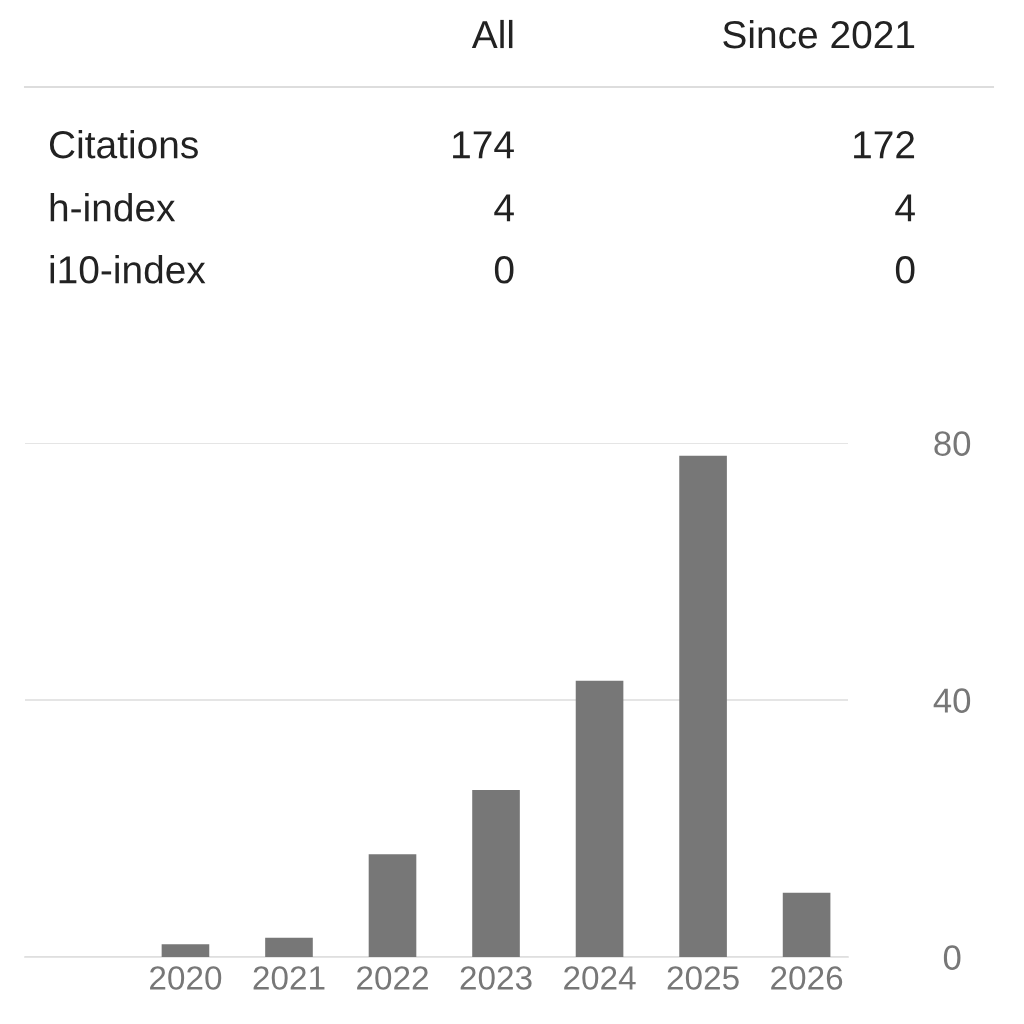 The width and height of the screenshot is (1024, 1024). What do you see at coordinates (492, 34) in the screenshot?
I see `category-label: All` at bounding box center [492, 34].